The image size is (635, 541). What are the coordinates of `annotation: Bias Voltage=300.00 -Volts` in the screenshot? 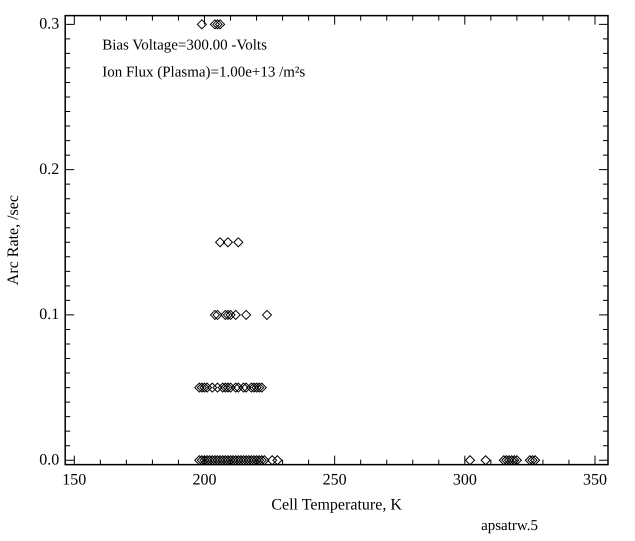 It's located at (185, 46).